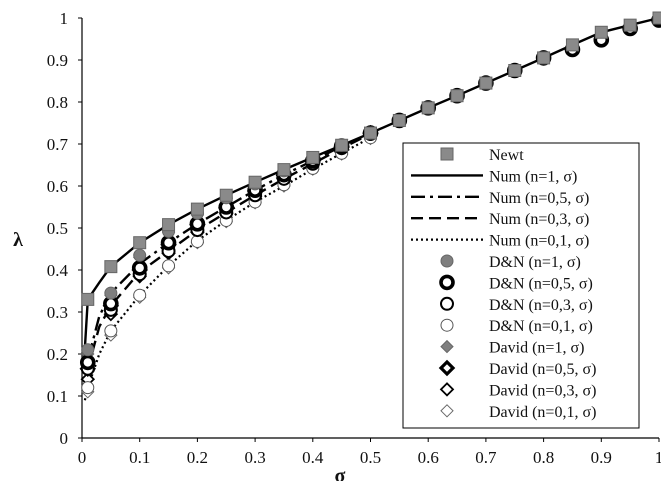  What do you see at coordinates (18, 240) in the screenshot?
I see `y-axis-label: λ` at bounding box center [18, 240].